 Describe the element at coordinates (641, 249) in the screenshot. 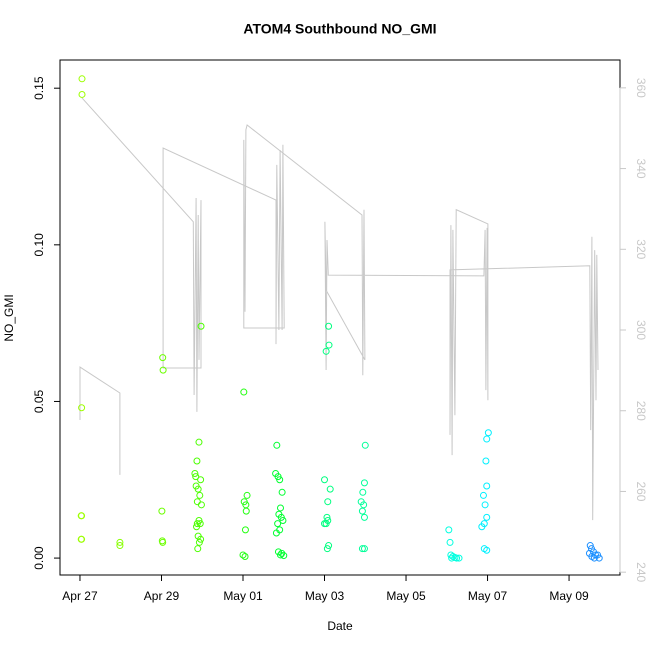

I see `y2-tick-label: 320` at that location.